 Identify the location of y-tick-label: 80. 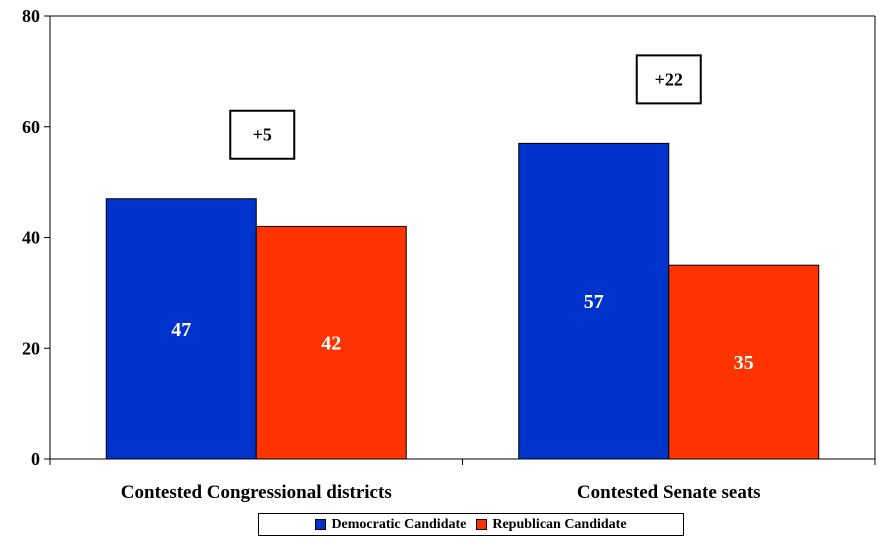
(31, 16).